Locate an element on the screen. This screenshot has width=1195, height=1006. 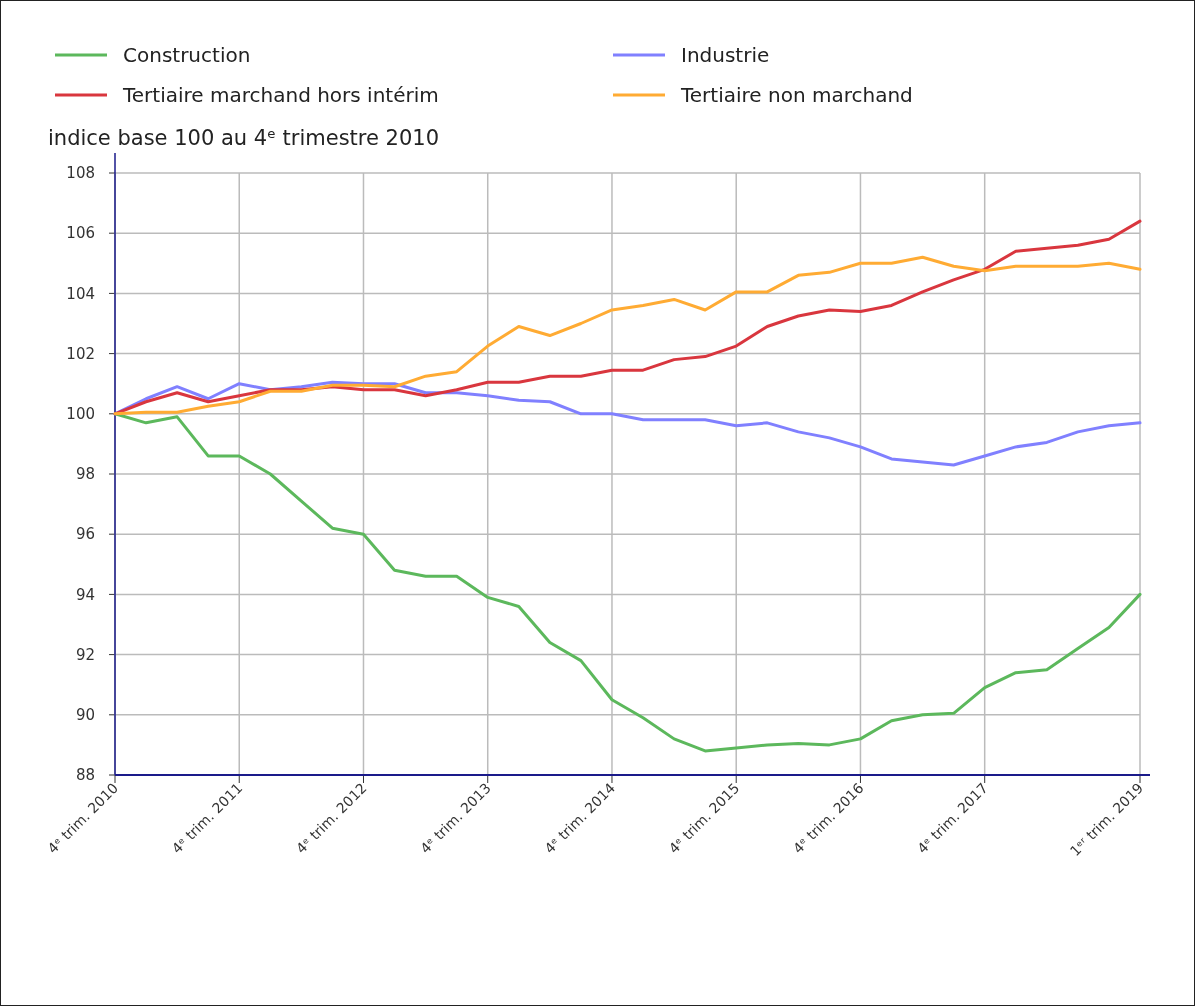
y-tick-label: 92 is located at coordinates (85, 654).